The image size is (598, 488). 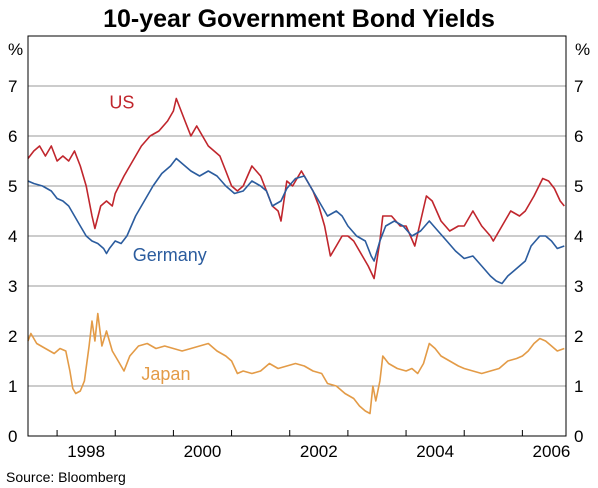 I want to click on series-label-japan: Japan, so click(x=165, y=374).